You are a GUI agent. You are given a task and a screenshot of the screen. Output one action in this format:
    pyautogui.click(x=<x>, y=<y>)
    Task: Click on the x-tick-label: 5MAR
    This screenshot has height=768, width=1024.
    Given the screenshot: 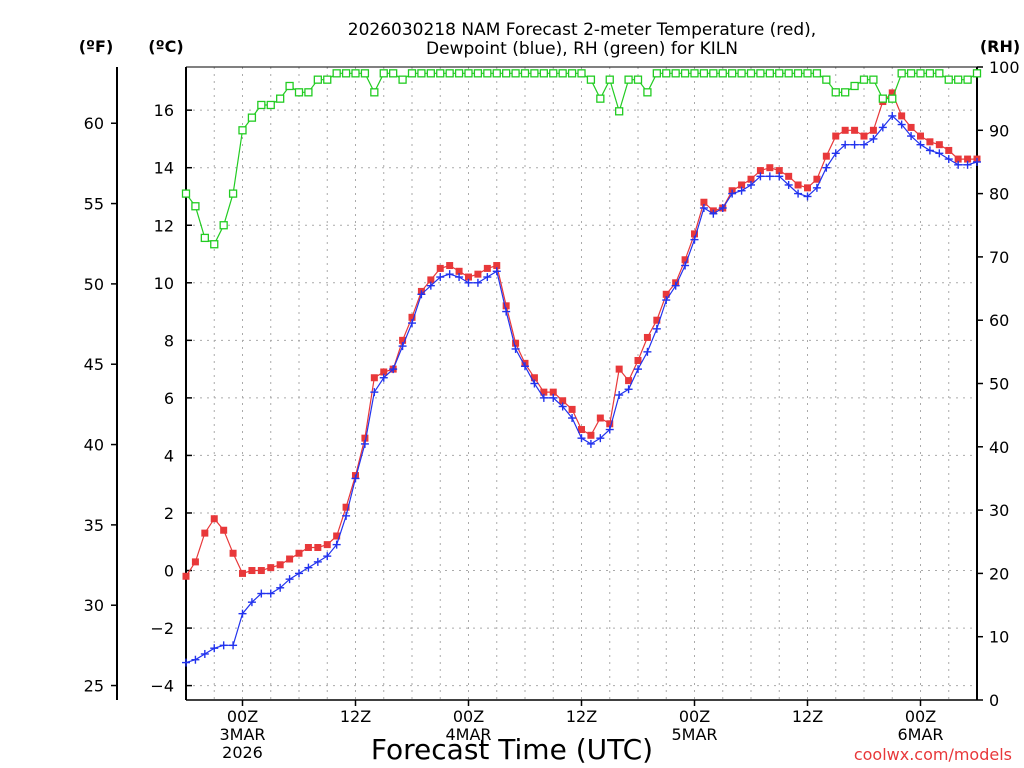 What is the action you would take?
    pyautogui.click(x=694, y=734)
    